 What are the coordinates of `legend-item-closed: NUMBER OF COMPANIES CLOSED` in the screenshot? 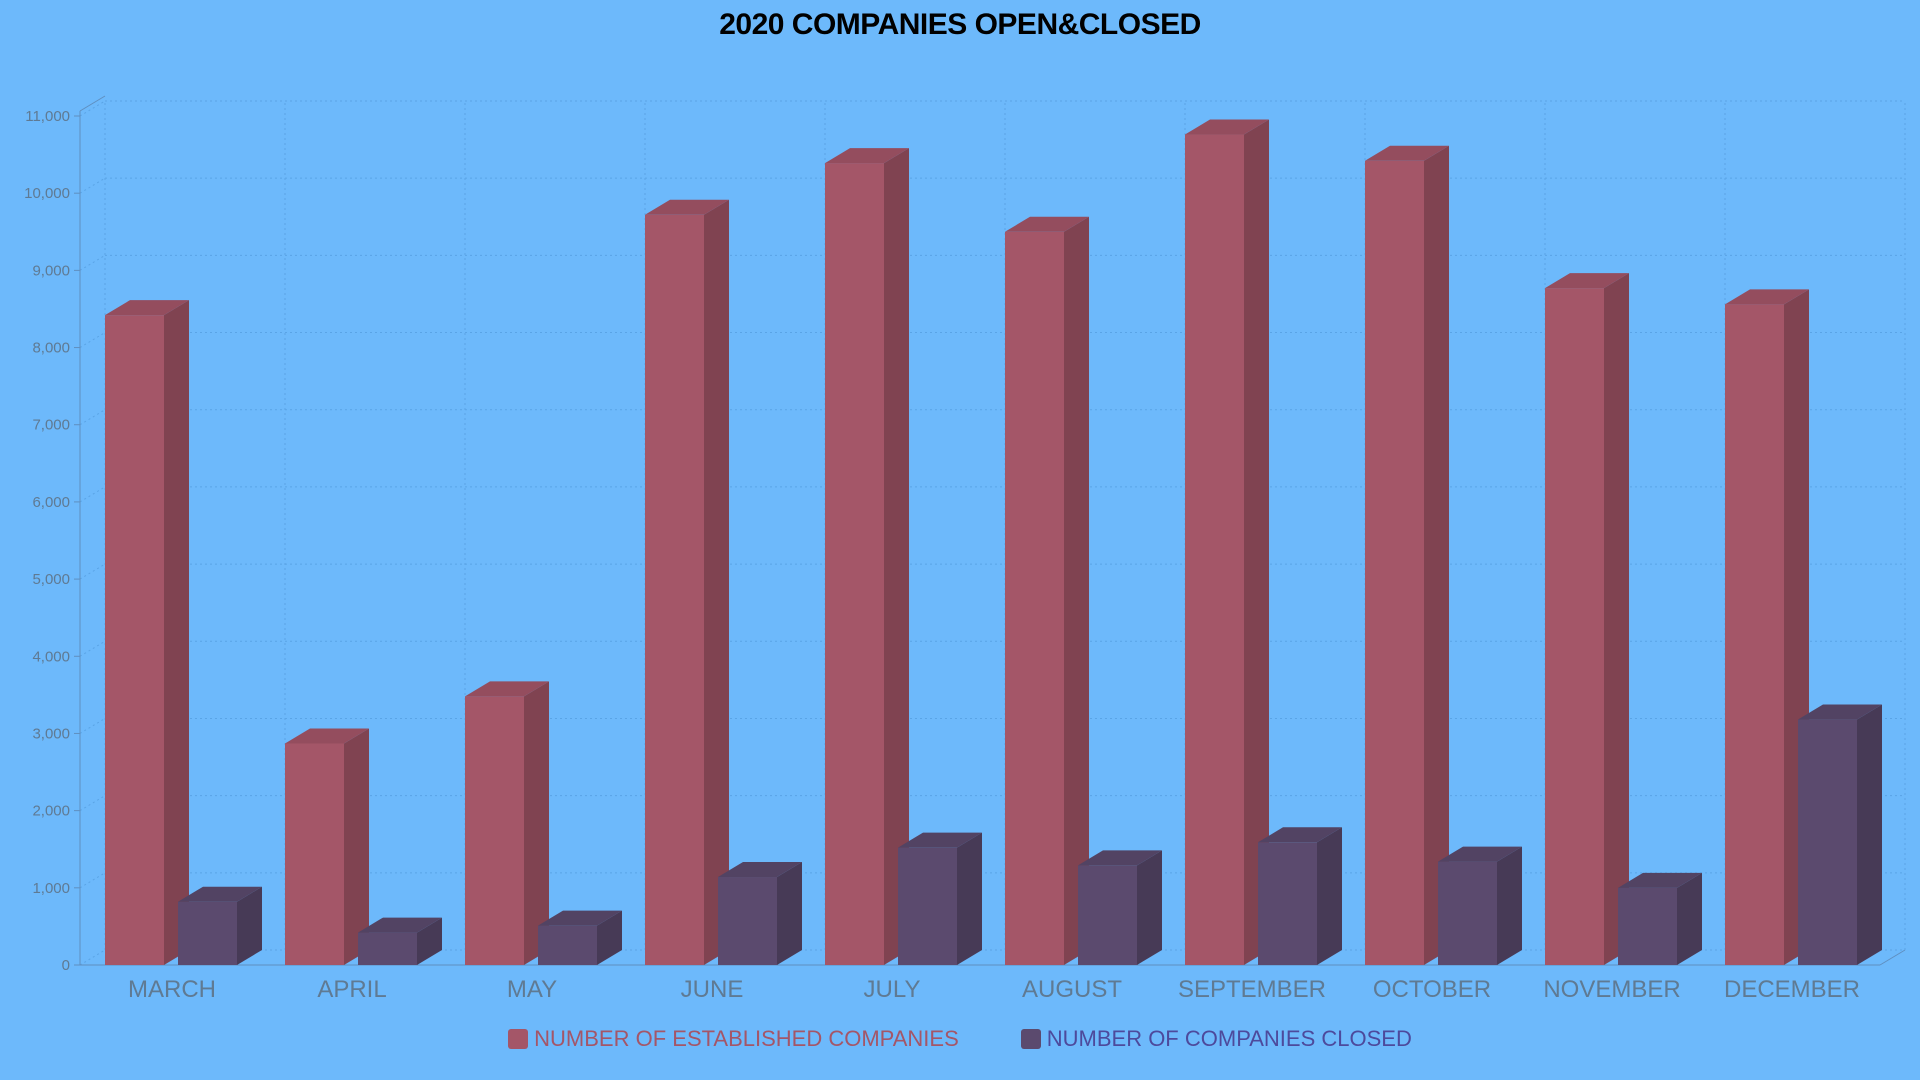 It's located at (1216, 1039).